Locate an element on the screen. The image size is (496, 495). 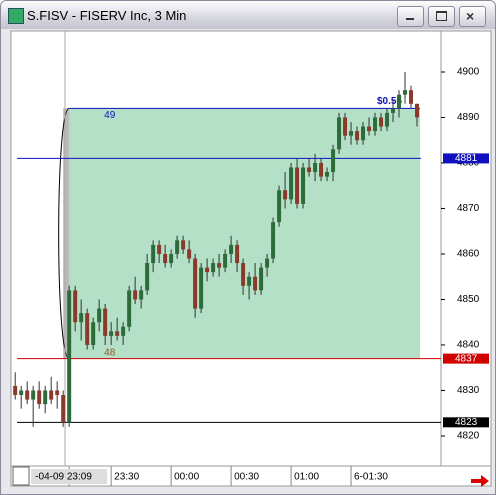
y-tick-label: 4840 is located at coordinates (468, 345).